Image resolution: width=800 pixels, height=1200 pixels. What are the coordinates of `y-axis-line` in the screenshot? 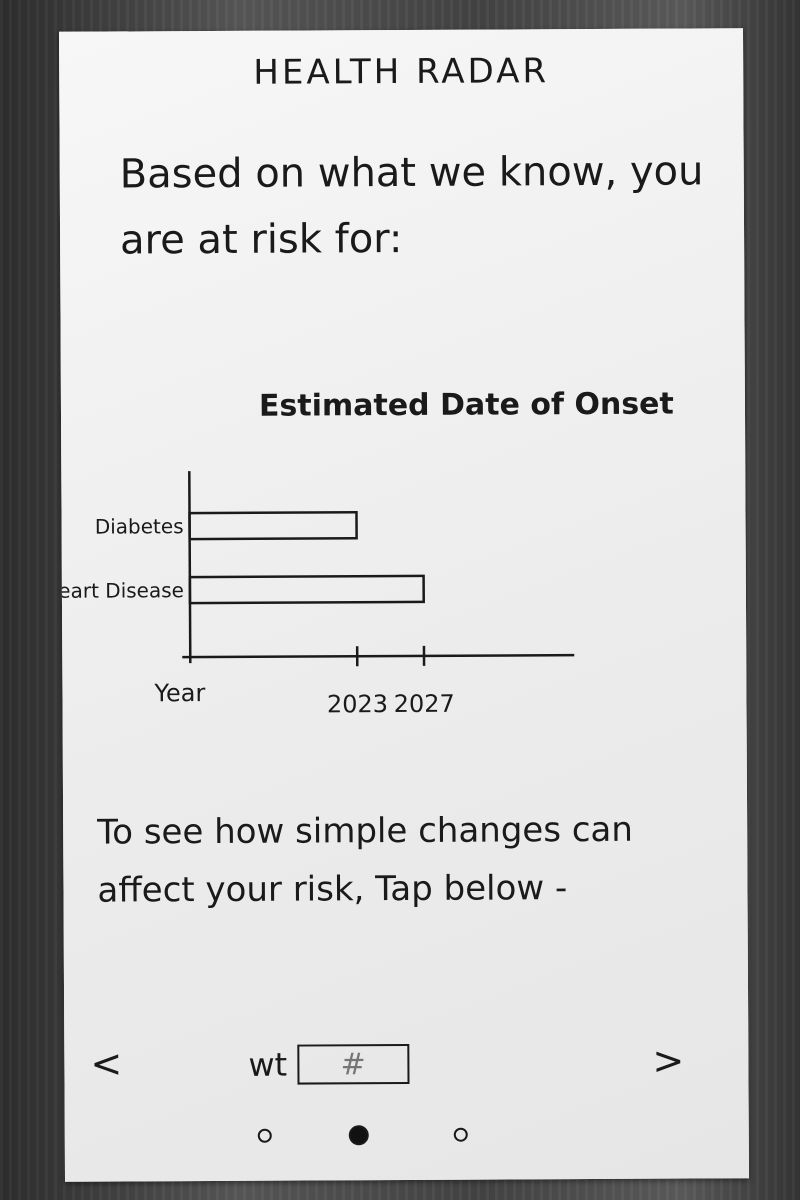 It's located at (190, 567).